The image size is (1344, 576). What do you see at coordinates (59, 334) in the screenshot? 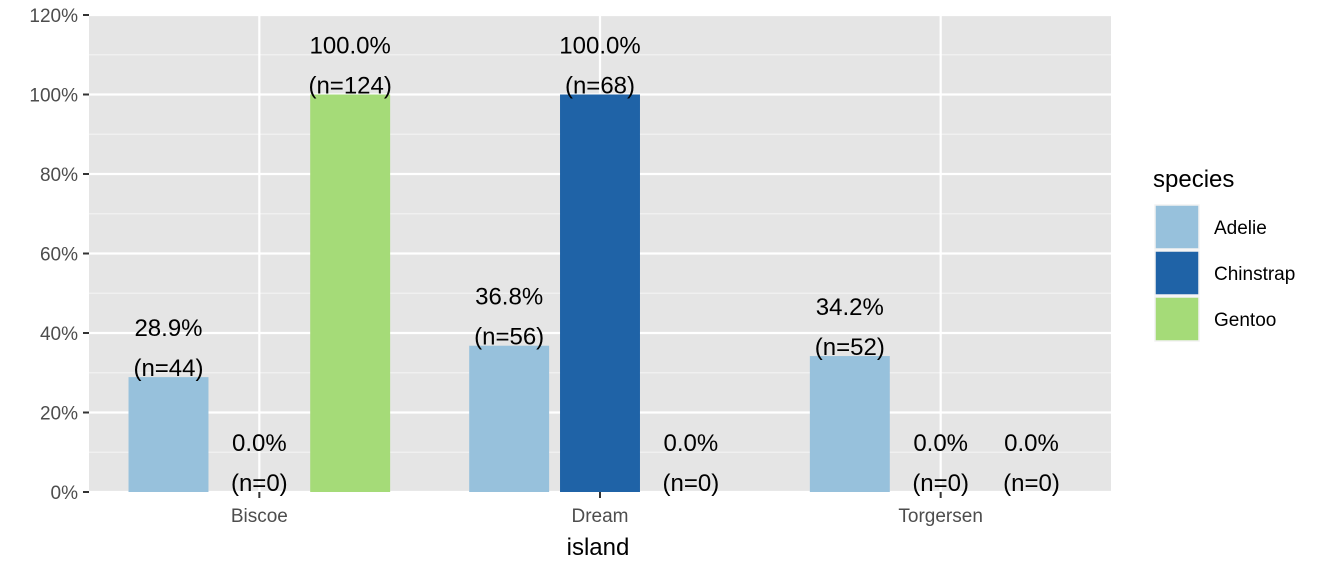
I see `y-tick-label: 40%` at bounding box center [59, 334].